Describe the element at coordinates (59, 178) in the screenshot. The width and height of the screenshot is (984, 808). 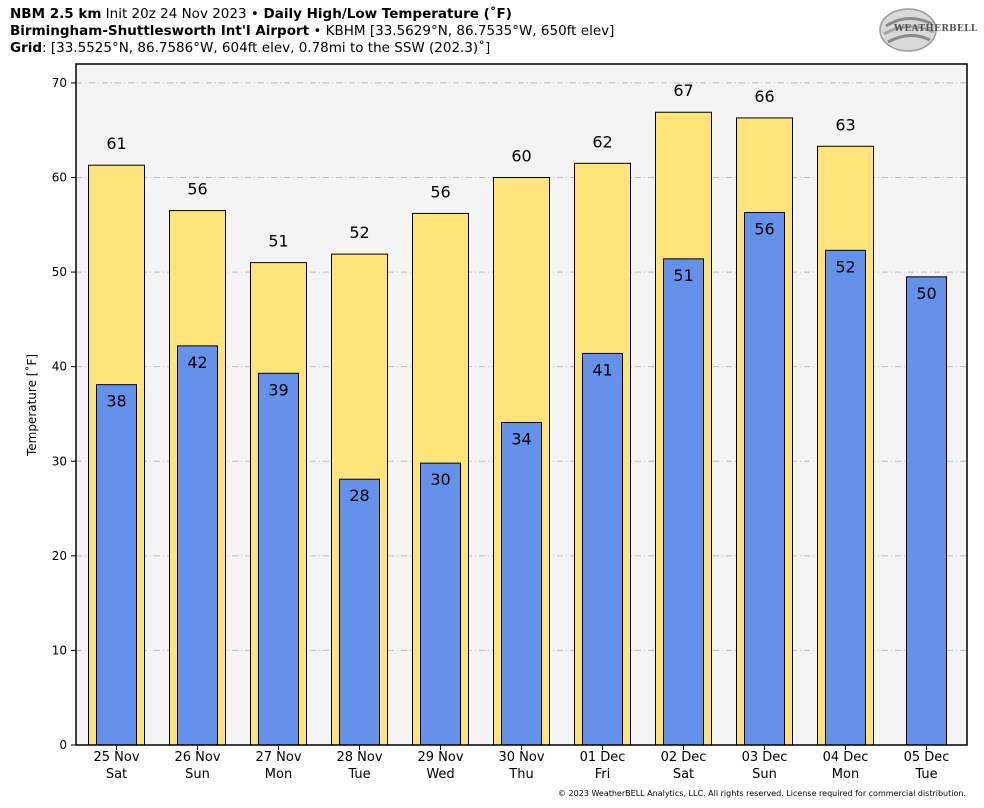
I see `y-tick-label: 60` at that location.